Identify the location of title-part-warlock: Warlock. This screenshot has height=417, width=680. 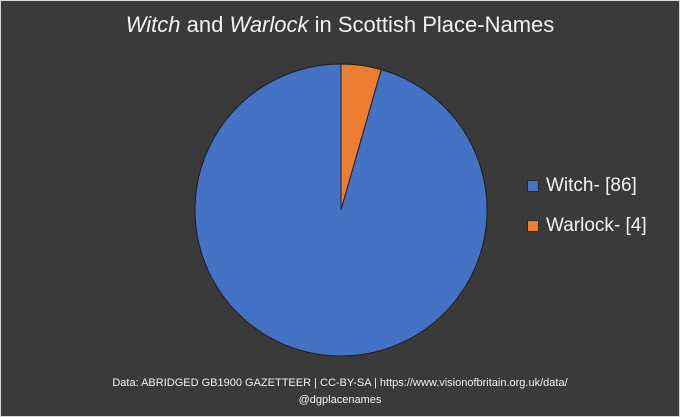
(269, 24).